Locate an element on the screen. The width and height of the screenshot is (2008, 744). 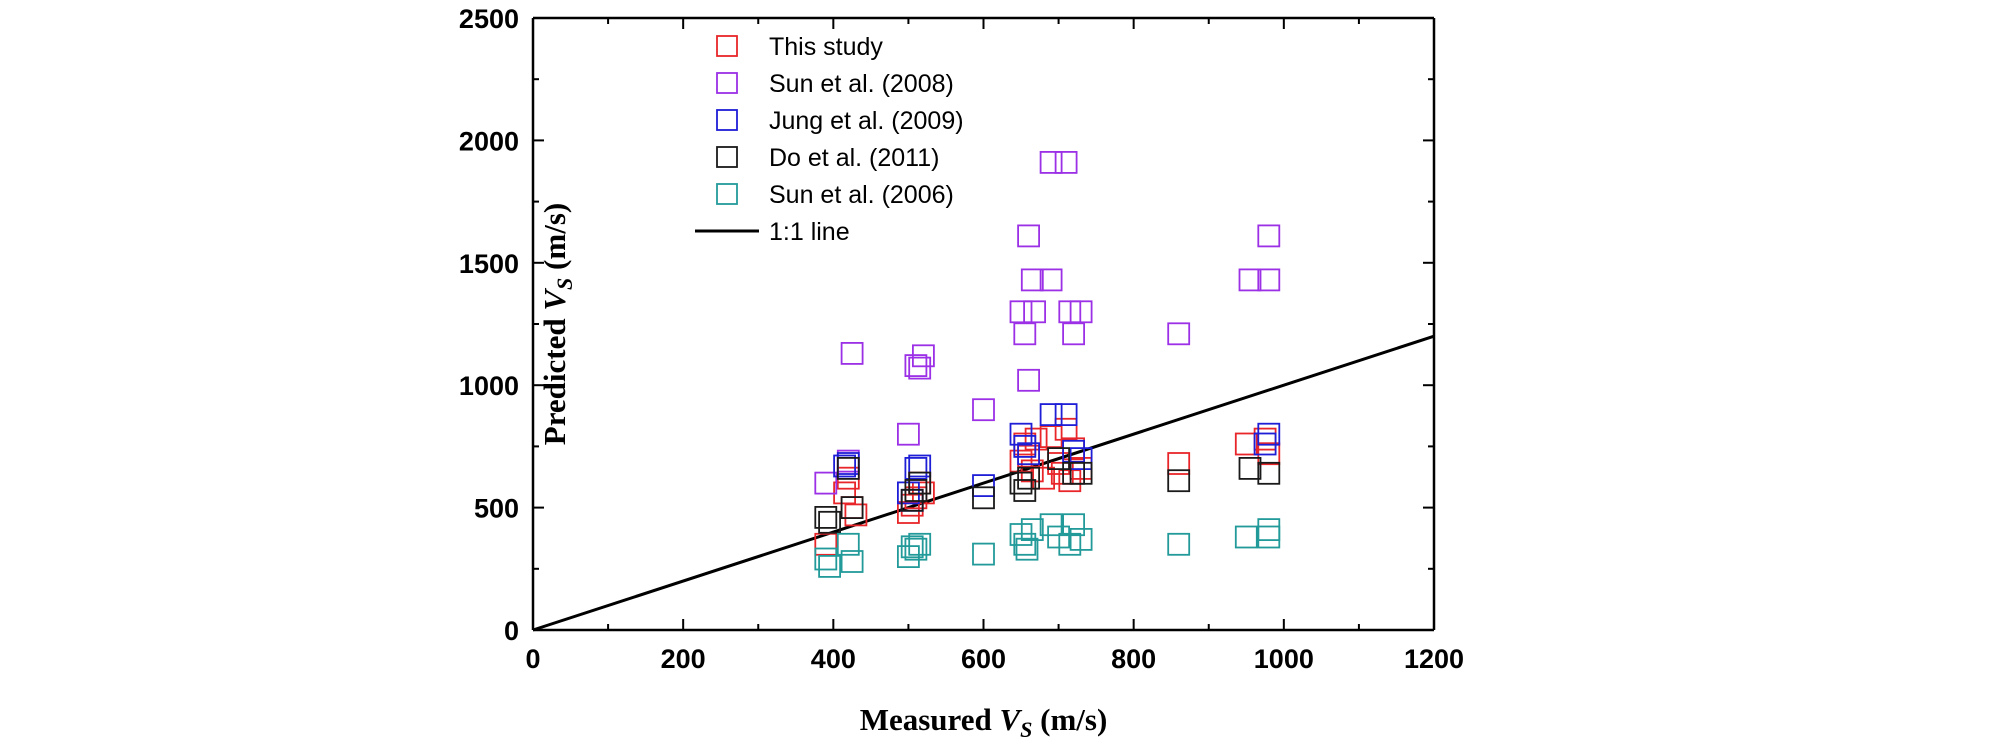
x-axis-title: Measured VS (m/s) is located at coordinates (984, 722).